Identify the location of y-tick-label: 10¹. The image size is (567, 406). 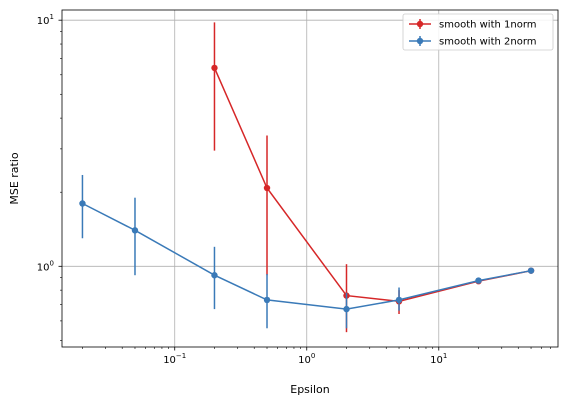
(45, 20).